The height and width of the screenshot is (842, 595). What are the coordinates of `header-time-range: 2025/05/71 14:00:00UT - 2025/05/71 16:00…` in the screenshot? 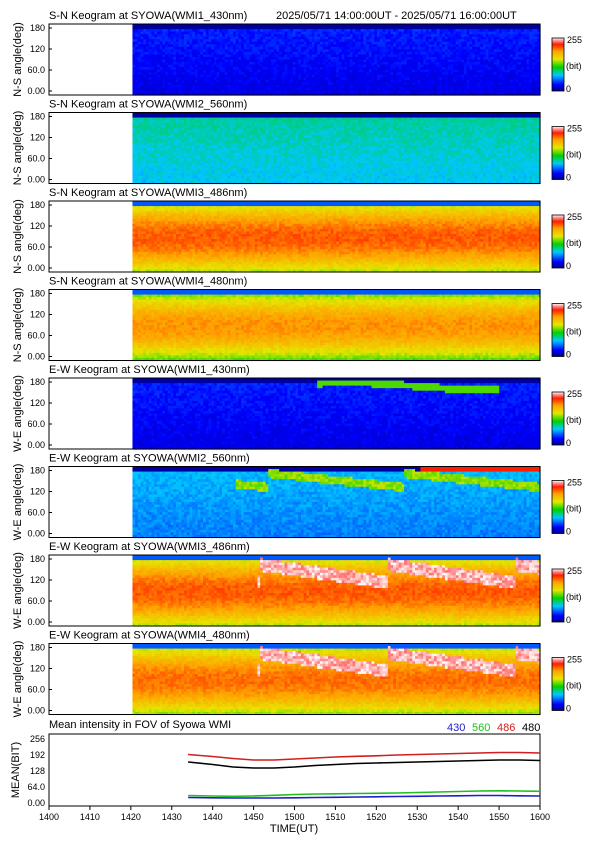 It's located at (396, 16).